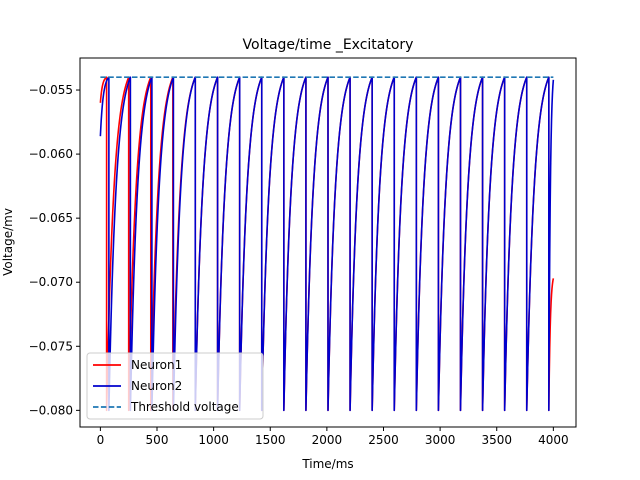 The height and width of the screenshot is (480, 640). I want to click on y-axis-ticks: −0.055 −0.060 −0.065 −0.070 −0.075 −0.080, so click(54, 250).